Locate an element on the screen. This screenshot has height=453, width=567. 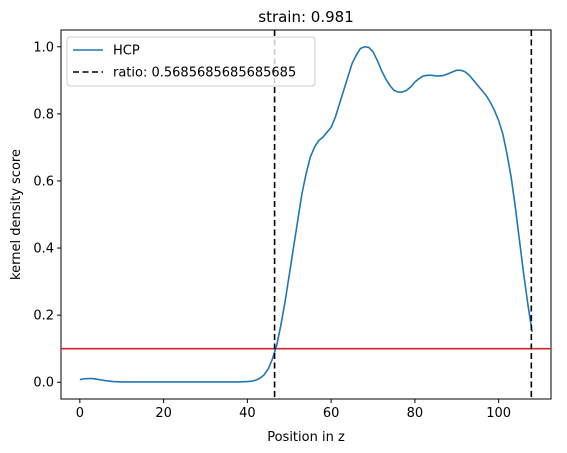
y-tick-label: 0.8 is located at coordinates (43, 114).